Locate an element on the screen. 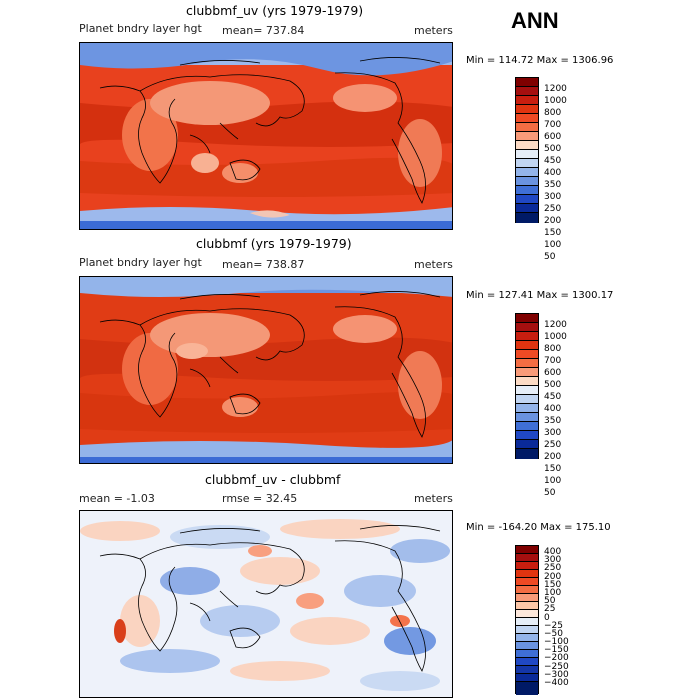  panel1-mean: mean= 737.84 is located at coordinates (263, 30).